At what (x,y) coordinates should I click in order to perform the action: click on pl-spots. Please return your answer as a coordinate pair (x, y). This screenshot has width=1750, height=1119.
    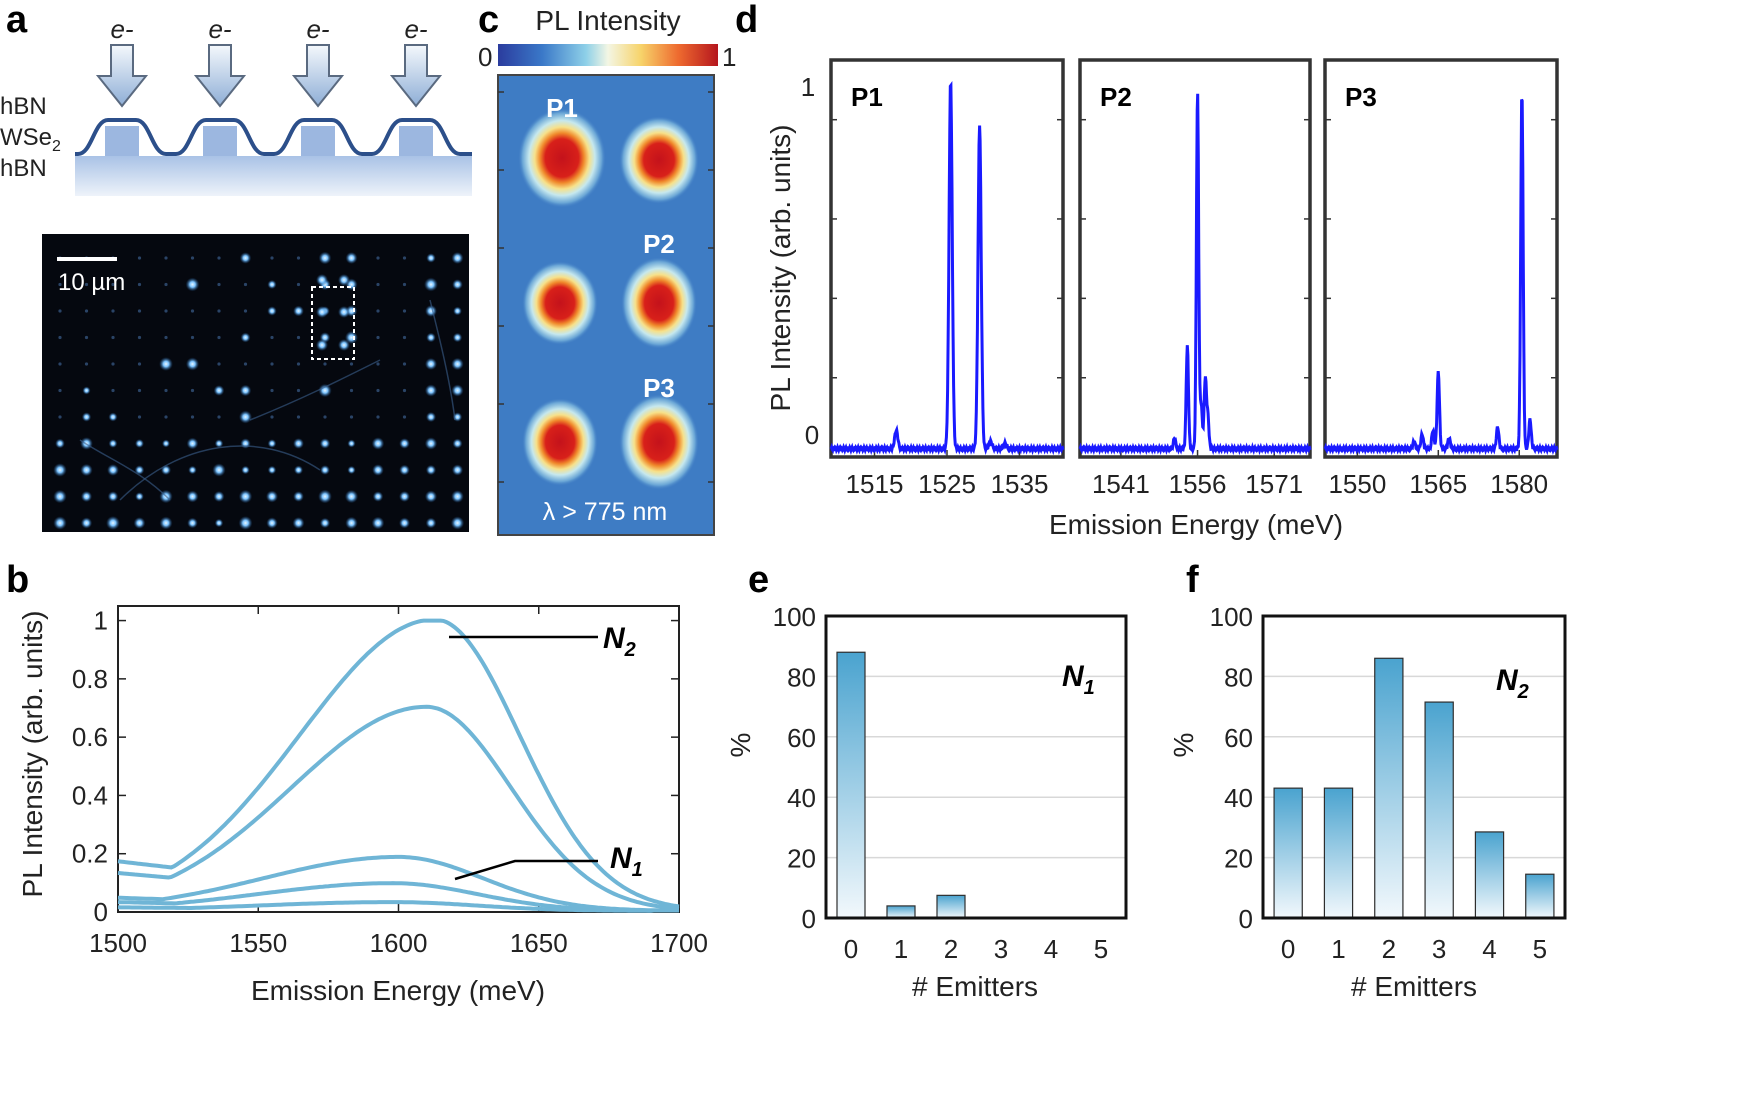
    Looking at the image, I should click on (608, 299).